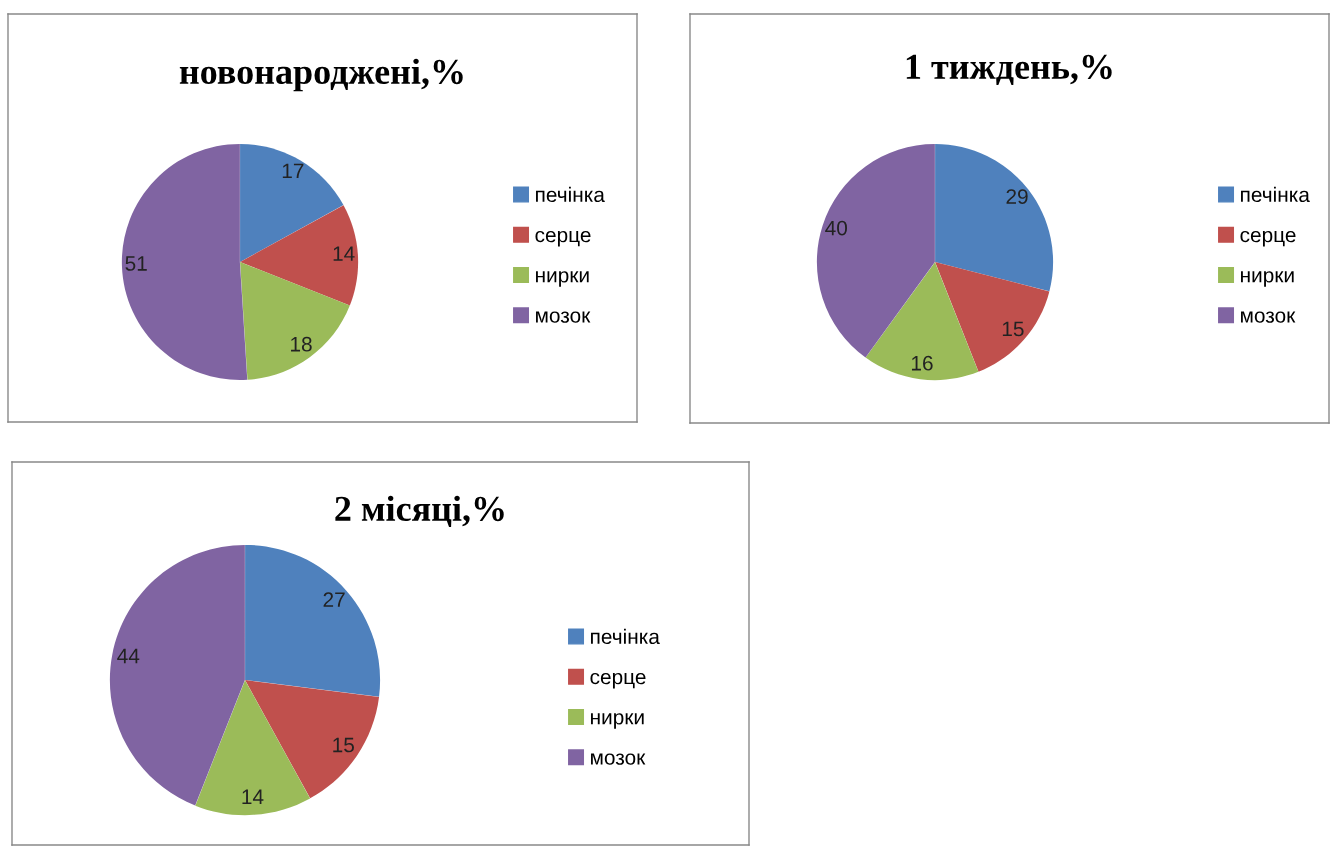 Image resolution: width=1330 pixels, height=846 pixels. I want to click on data-label: 51, so click(136, 263).